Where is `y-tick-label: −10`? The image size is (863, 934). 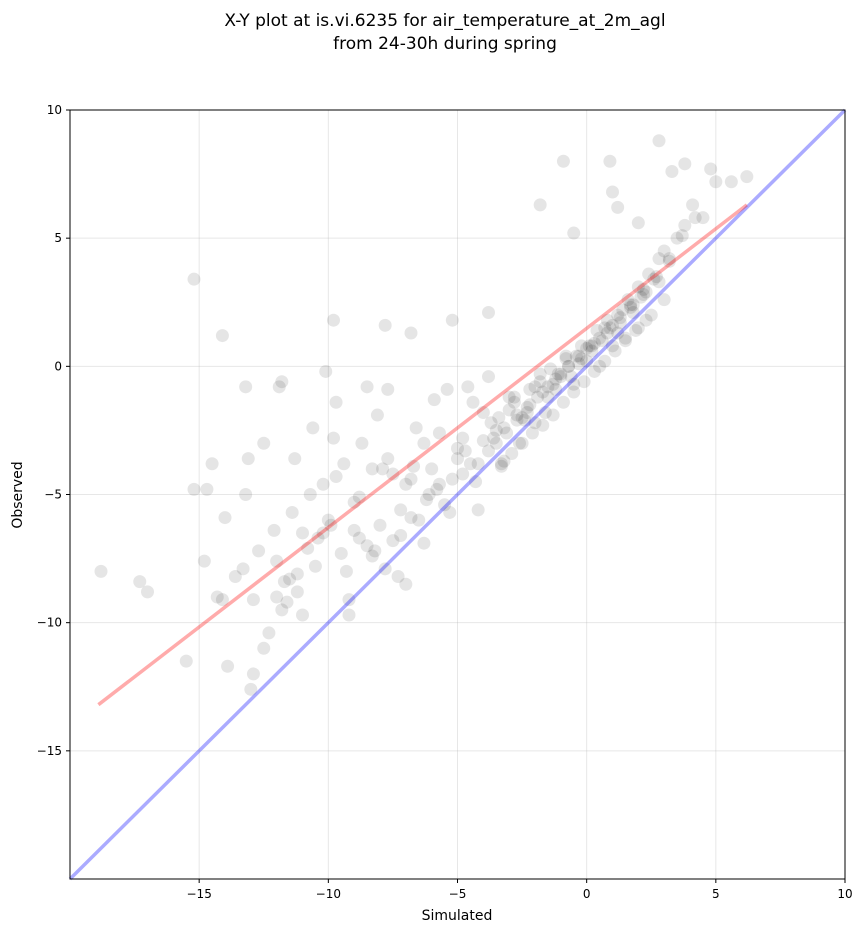 y-tick-label: −10 is located at coordinates (49, 623).